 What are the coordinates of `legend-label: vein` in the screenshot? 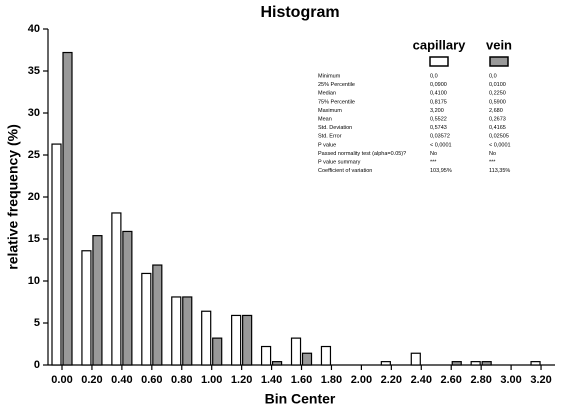 It's located at (499, 44).